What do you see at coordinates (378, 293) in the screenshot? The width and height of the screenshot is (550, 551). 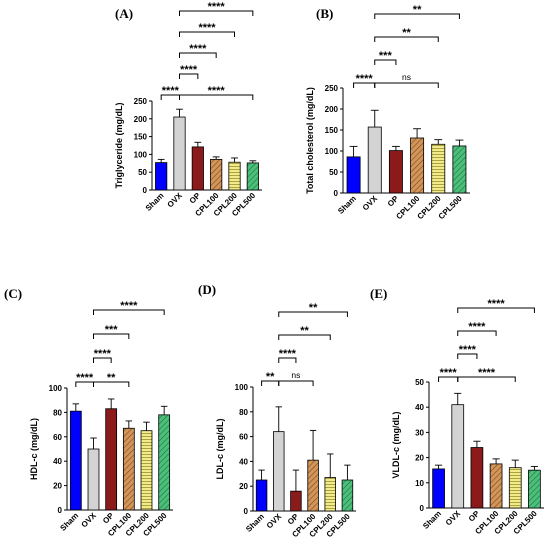 I see `panel-letter: (E)` at bounding box center [378, 293].